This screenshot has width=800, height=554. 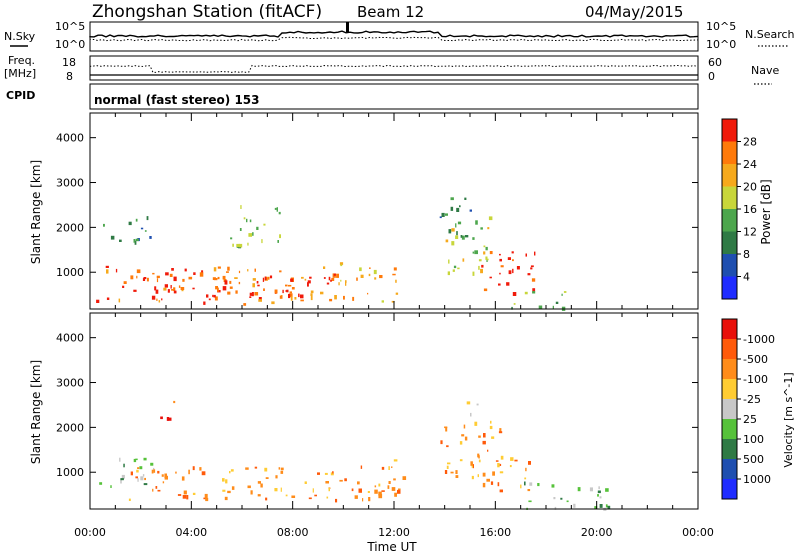 What do you see at coordinates (729, 220) in the screenshot?
I see `power-colorbar-segment` at bounding box center [729, 220].